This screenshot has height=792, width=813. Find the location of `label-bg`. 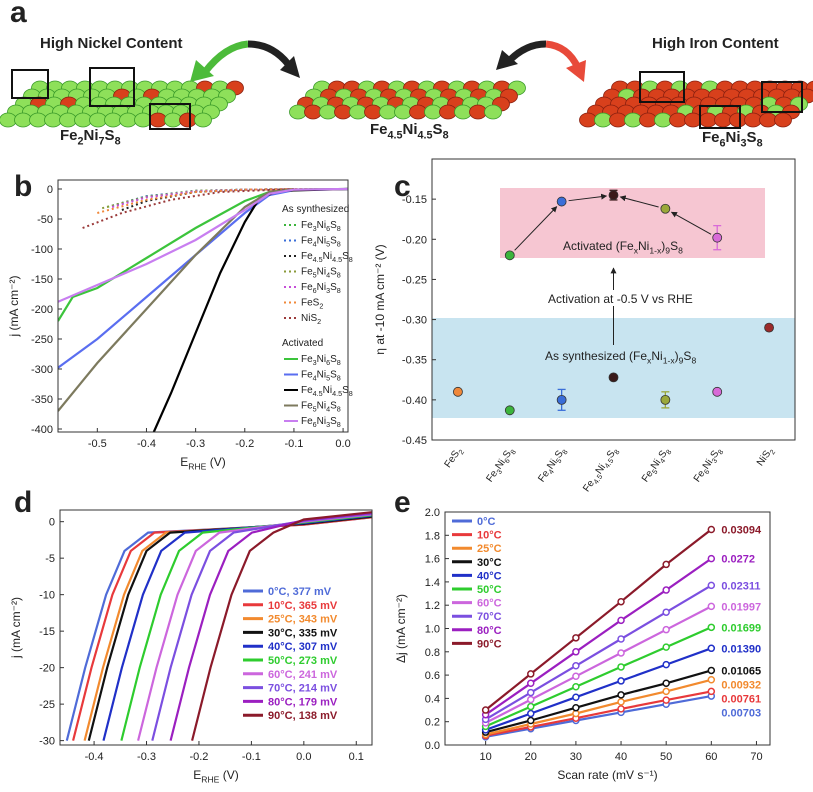

label-bg is located at coordinates (645, 298).